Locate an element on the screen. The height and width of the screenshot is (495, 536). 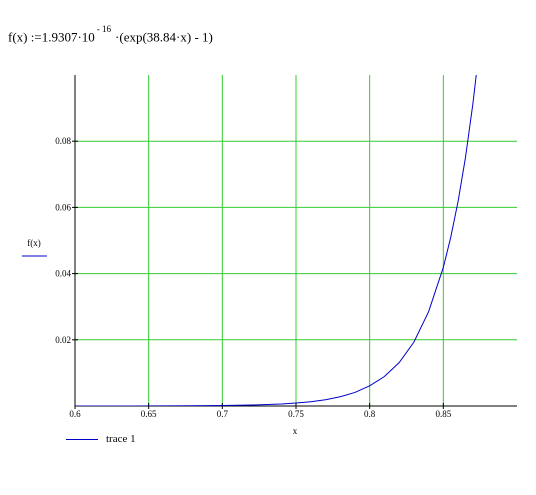
function-definition: f(x) :=1.9307·10- 16·(exp(38.84·x) - 1) is located at coordinates (110, 34).